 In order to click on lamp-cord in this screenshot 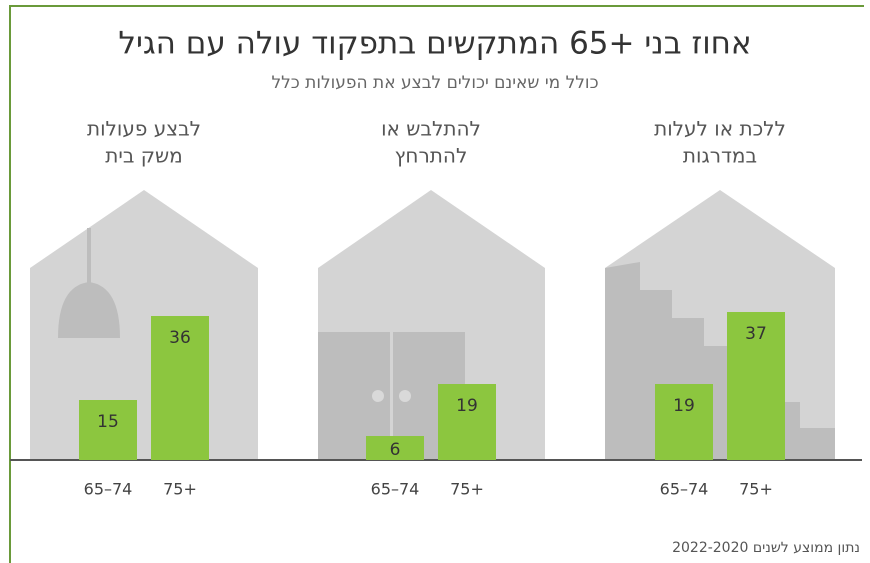, I will do `click(89, 256)`.